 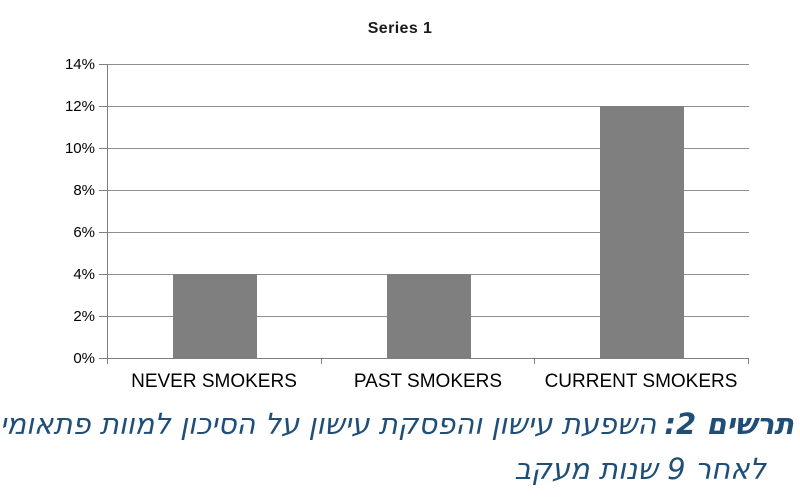 What do you see at coordinates (215, 316) in the screenshot?
I see `bar-never-smokers` at bounding box center [215, 316].